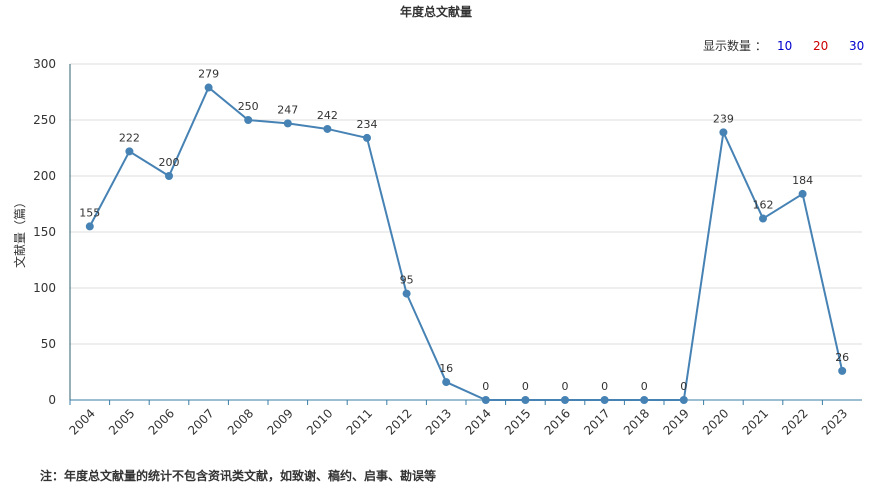 This screenshot has width=873, height=490. Describe the element at coordinates (842, 357) in the screenshot. I see `data-label: 26` at that location.